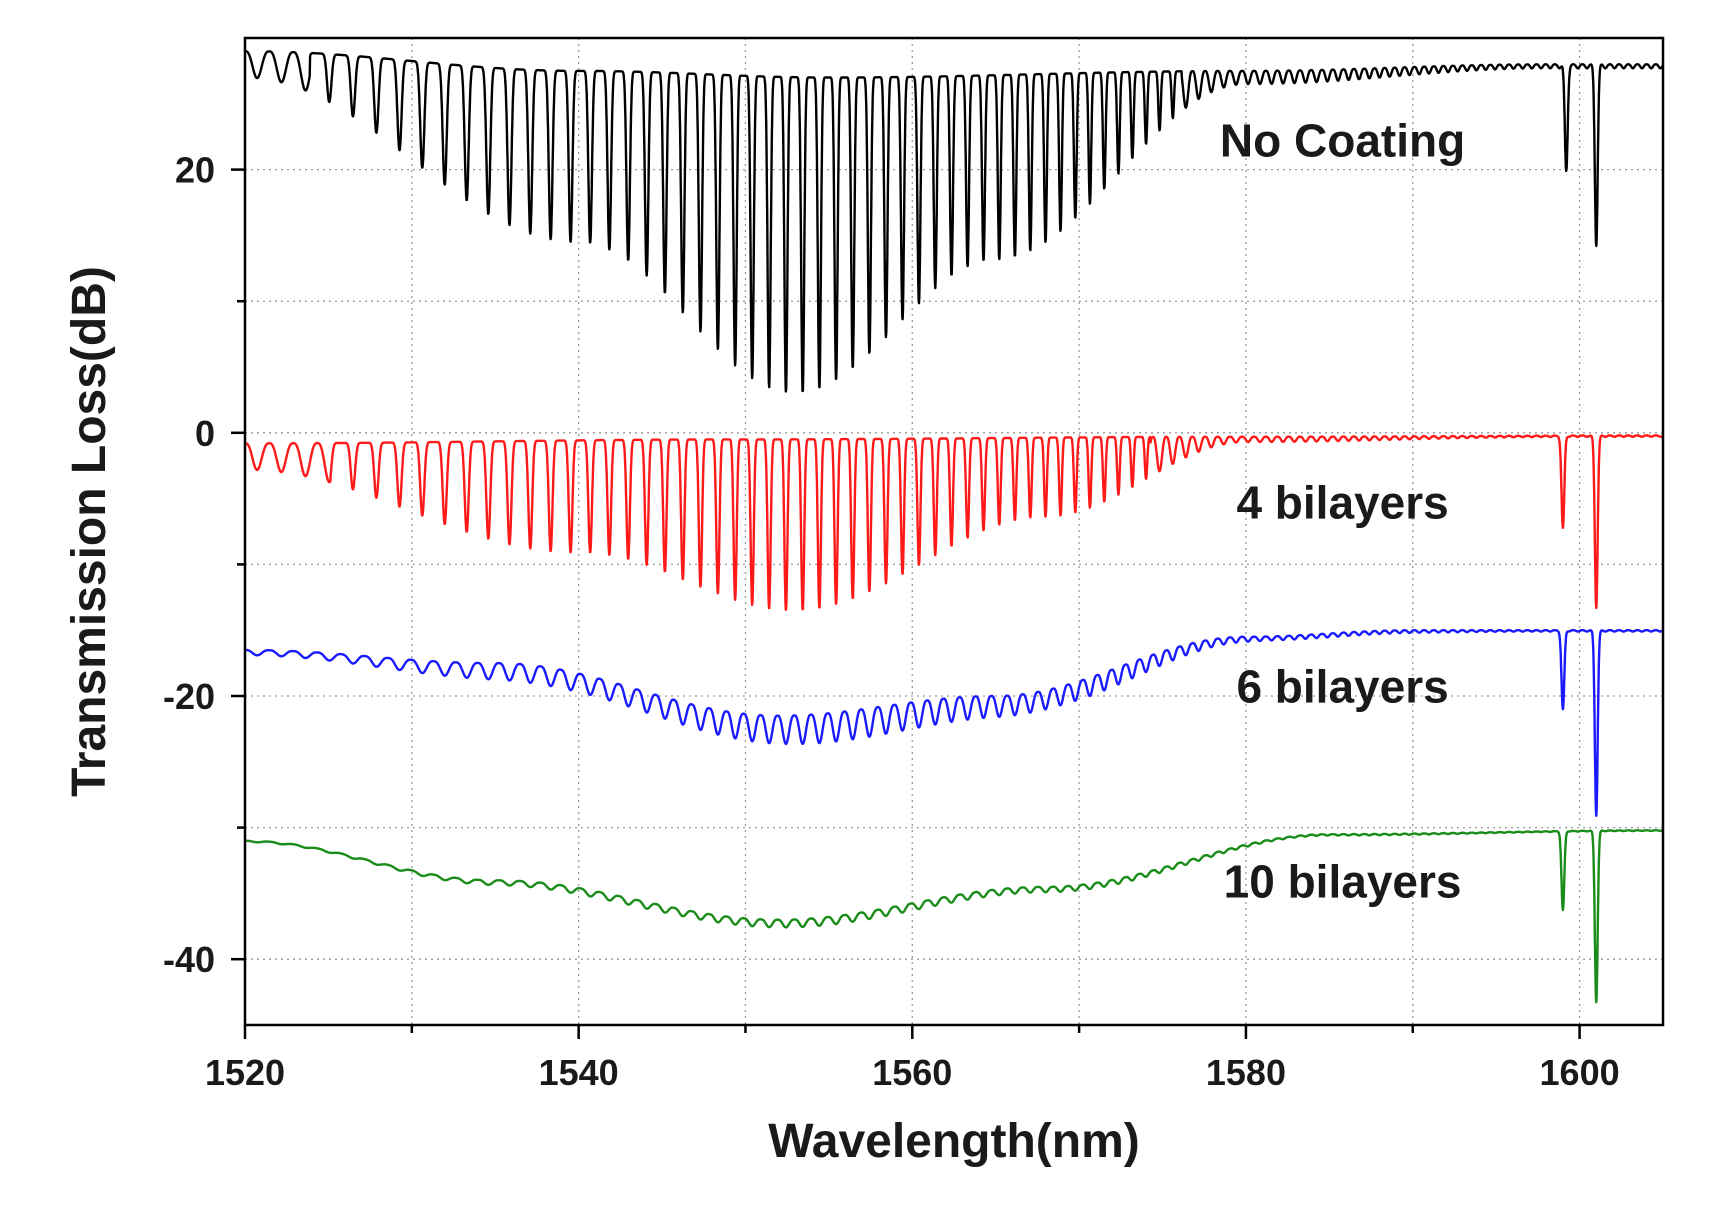  What do you see at coordinates (195, 170) in the screenshot?
I see `y-tick-label: 20` at bounding box center [195, 170].